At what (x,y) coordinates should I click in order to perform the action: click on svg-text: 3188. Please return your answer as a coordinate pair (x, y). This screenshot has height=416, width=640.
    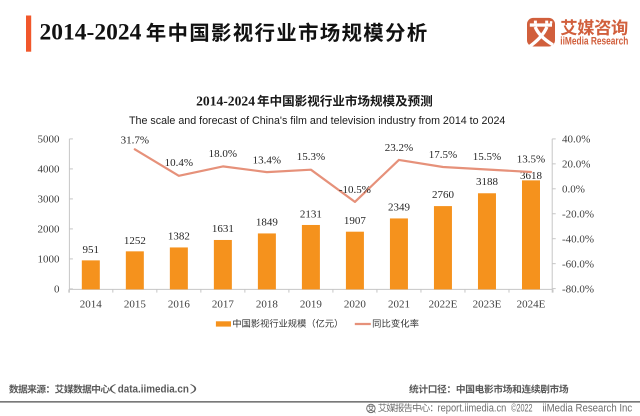
    Looking at the image, I should click on (487, 182).